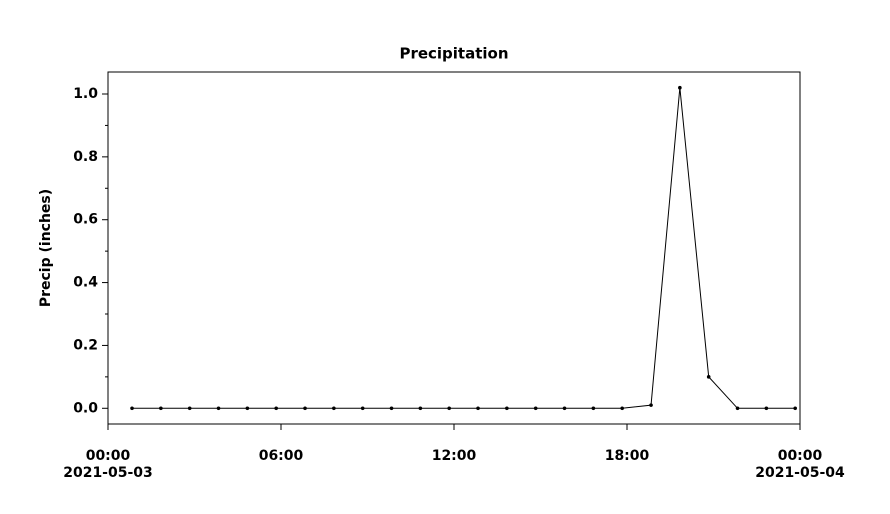 The image size is (890, 514). What do you see at coordinates (627, 456) in the screenshot?
I see `x-tick-label: 18:00` at bounding box center [627, 456].